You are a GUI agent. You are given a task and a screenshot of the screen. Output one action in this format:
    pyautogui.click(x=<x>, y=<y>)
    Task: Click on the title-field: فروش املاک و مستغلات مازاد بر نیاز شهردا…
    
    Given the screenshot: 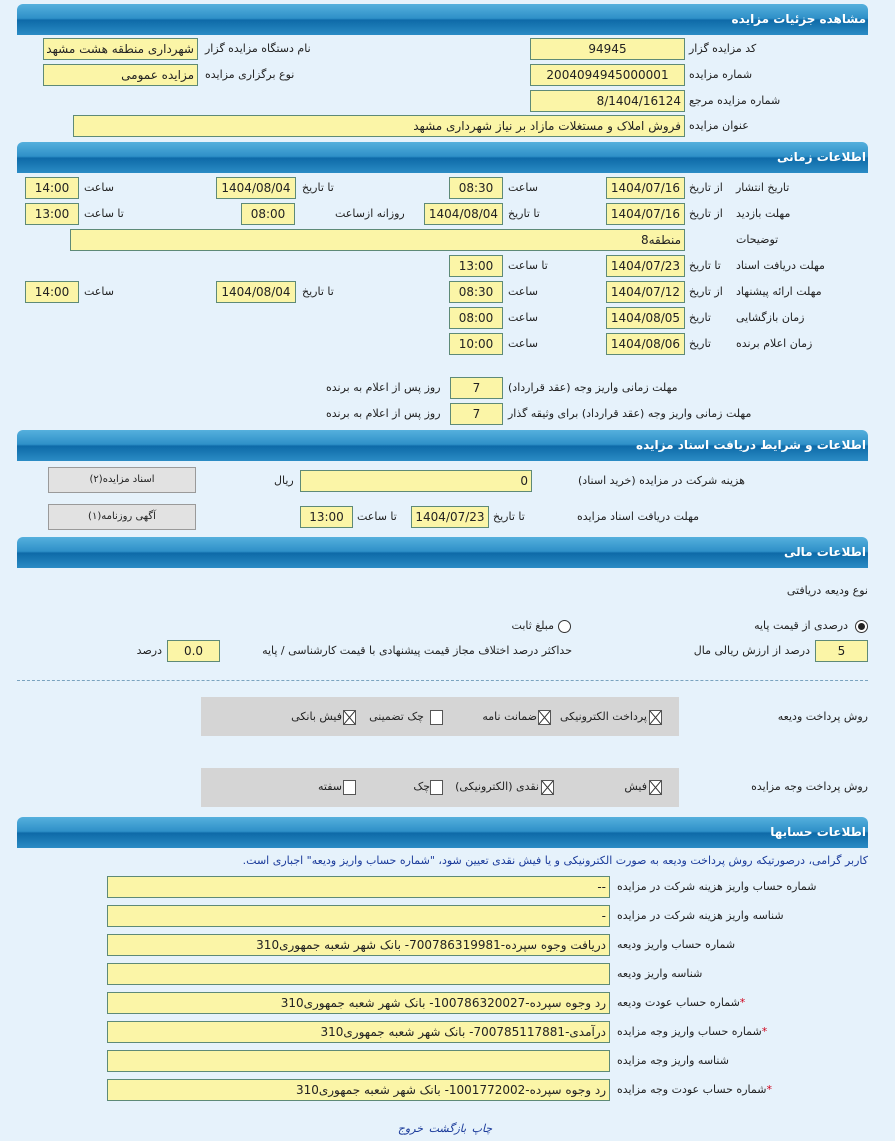 What is the action you would take?
    pyautogui.click(x=379, y=126)
    